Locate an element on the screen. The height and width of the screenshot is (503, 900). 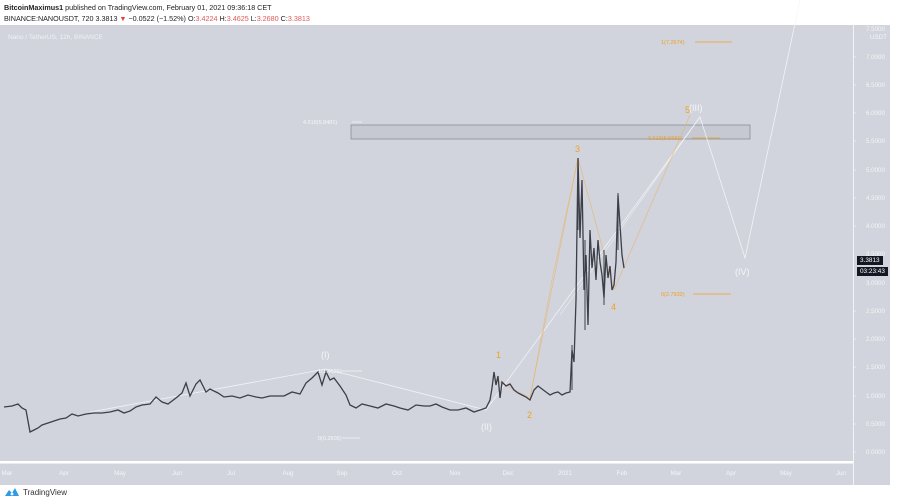
y-tick-5.5: 5.5000 is located at coordinates (875, 141).